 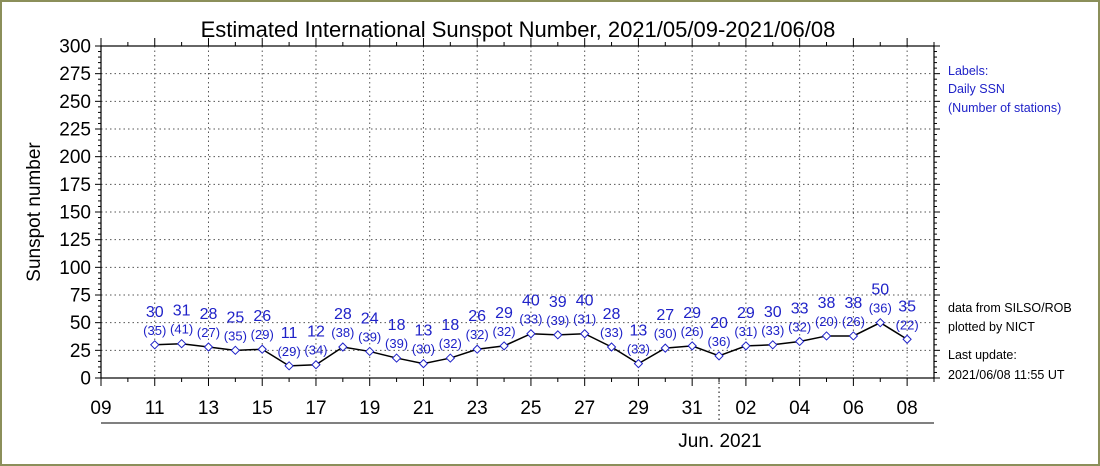 I want to click on station-count-label: (32), so click(x=799, y=326).